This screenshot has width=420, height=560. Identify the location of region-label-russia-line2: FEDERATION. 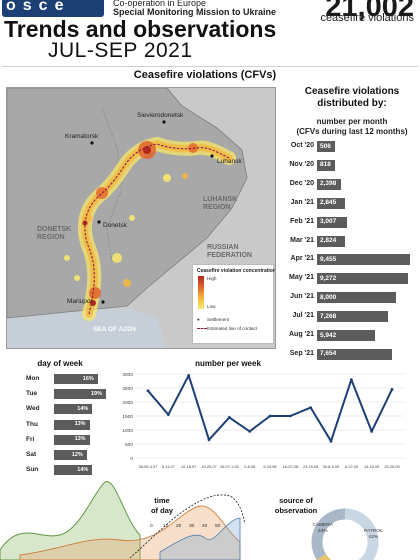
(229, 255).